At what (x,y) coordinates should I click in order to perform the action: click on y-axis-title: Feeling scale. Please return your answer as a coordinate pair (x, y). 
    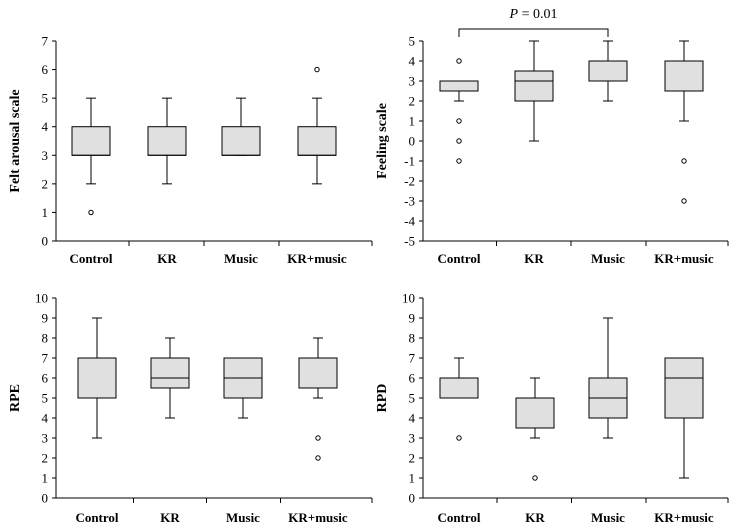
    Looking at the image, I should click on (382, 141).